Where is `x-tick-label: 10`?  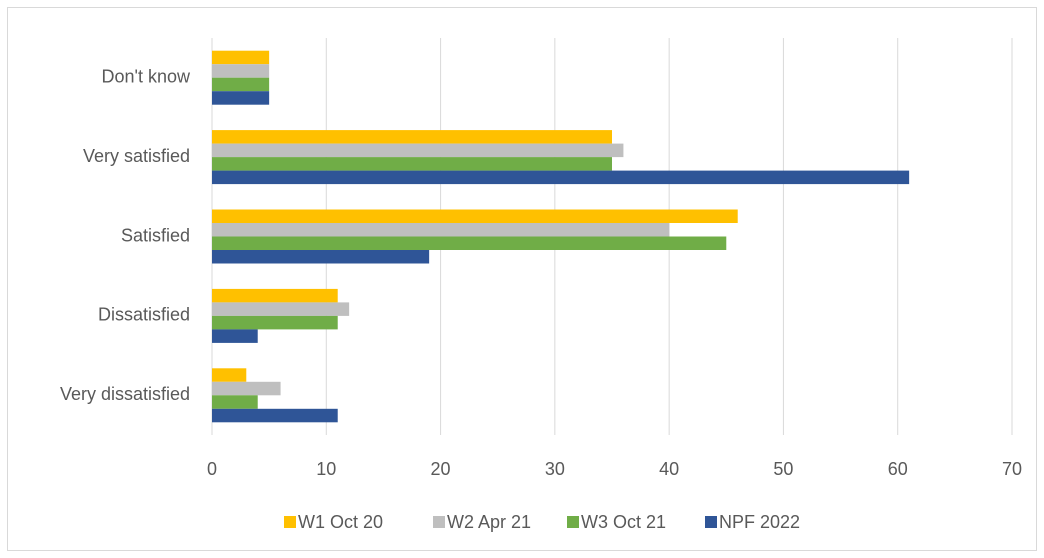
x-tick-label: 10 is located at coordinates (326, 469).